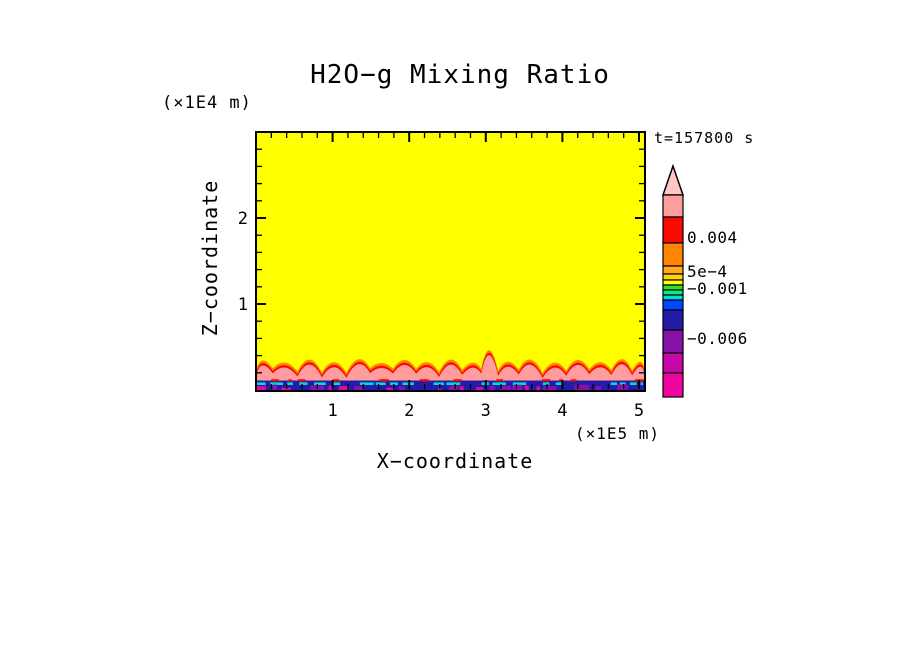 Image resolution: width=904 pixels, height=654 pixels. What do you see at coordinates (712, 237) in the screenshot?
I see `colorbar-value-label: 0.004` at bounding box center [712, 237].